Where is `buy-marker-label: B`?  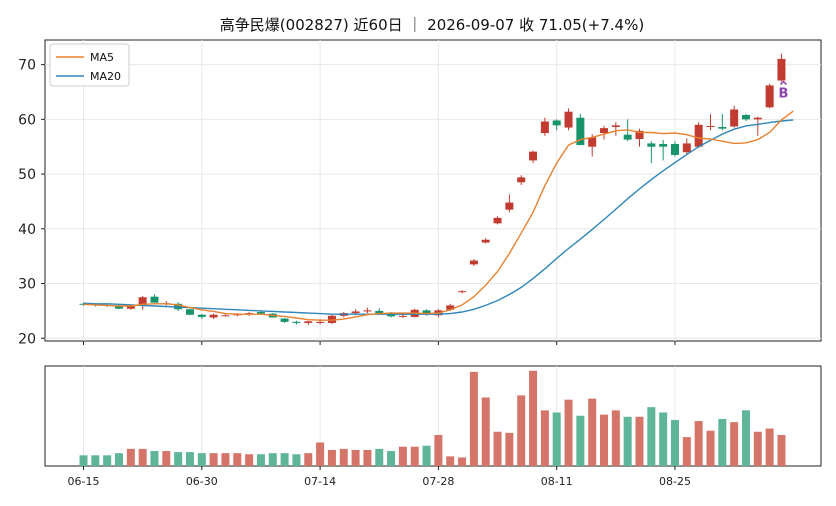 buy-marker-label: B is located at coordinates (784, 94).